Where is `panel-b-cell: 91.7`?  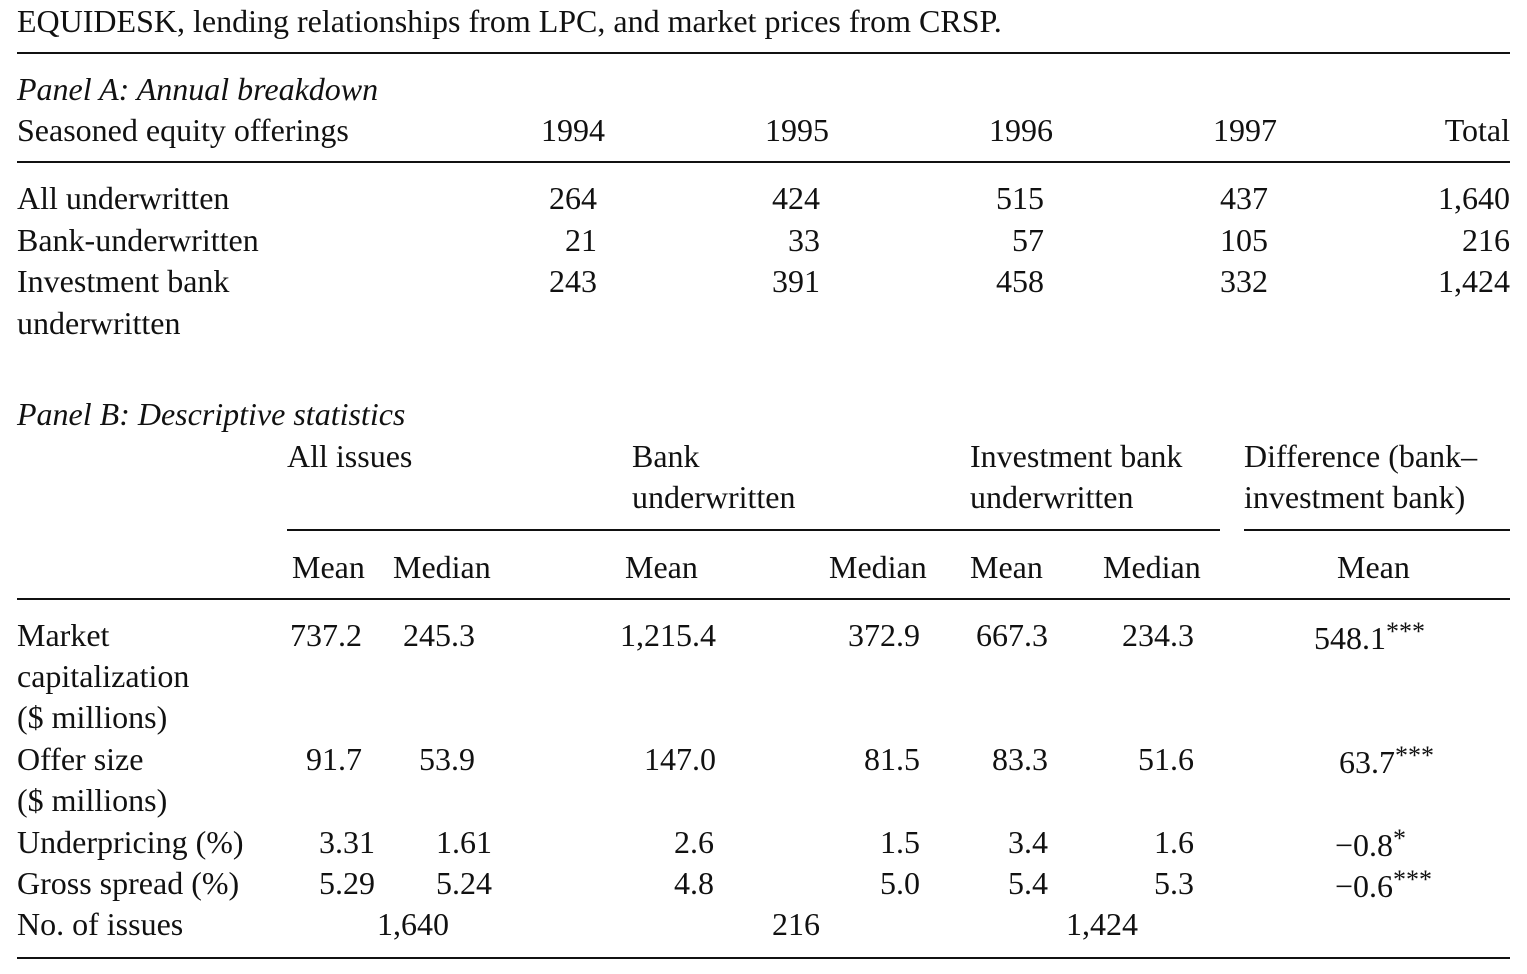 panel-b-cell: 91.7 is located at coordinates (334, 759).